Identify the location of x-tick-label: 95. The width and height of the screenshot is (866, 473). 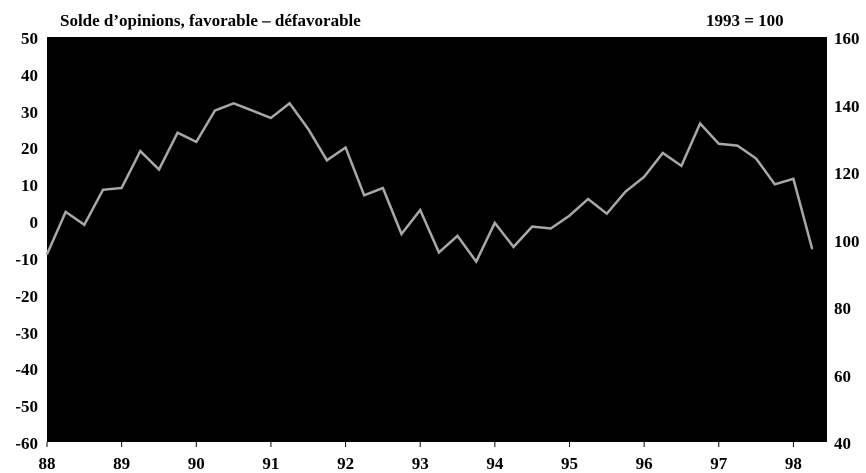
(569, 463).